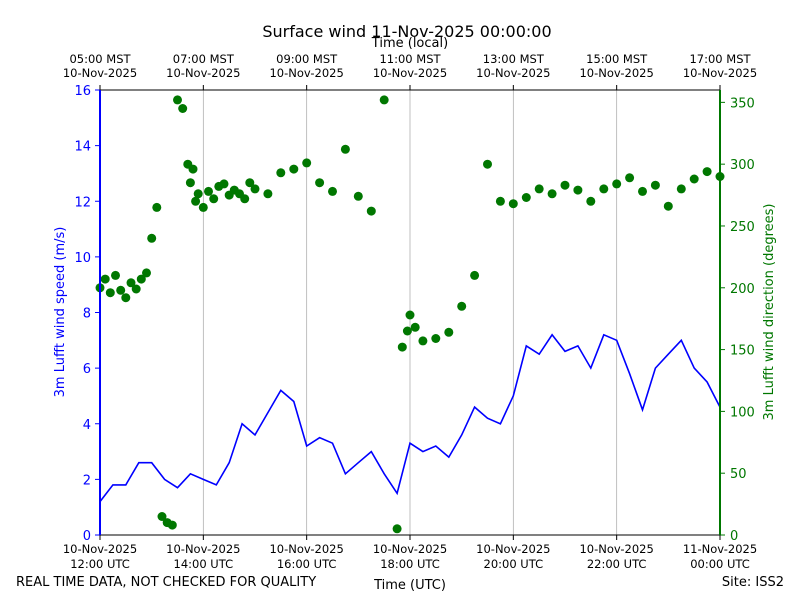 This screenshot has width=800, height=600. I want to click on bottom-tick-time: 16:00 UTC, so click(307, 564).